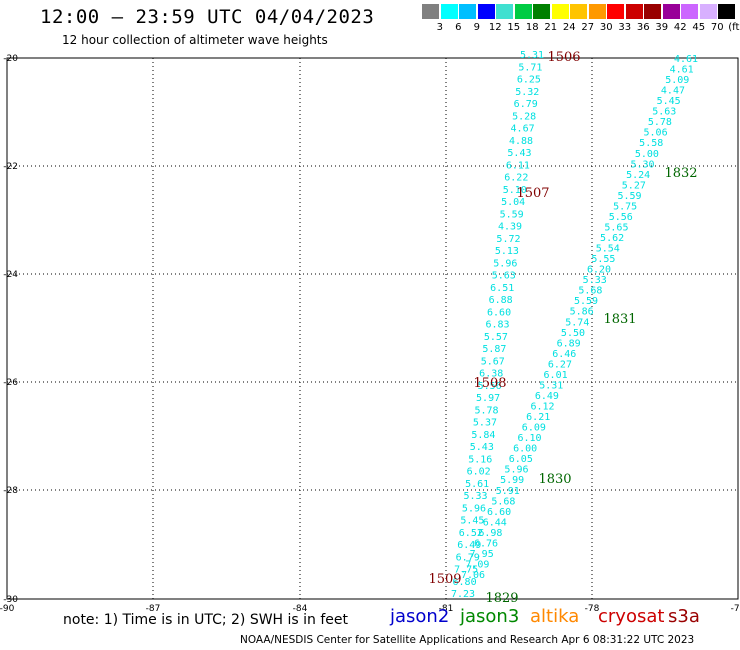 The height and width of the screenshot is (650, 740). I want to click on lat-tick-label: -26, so click(10, 383).